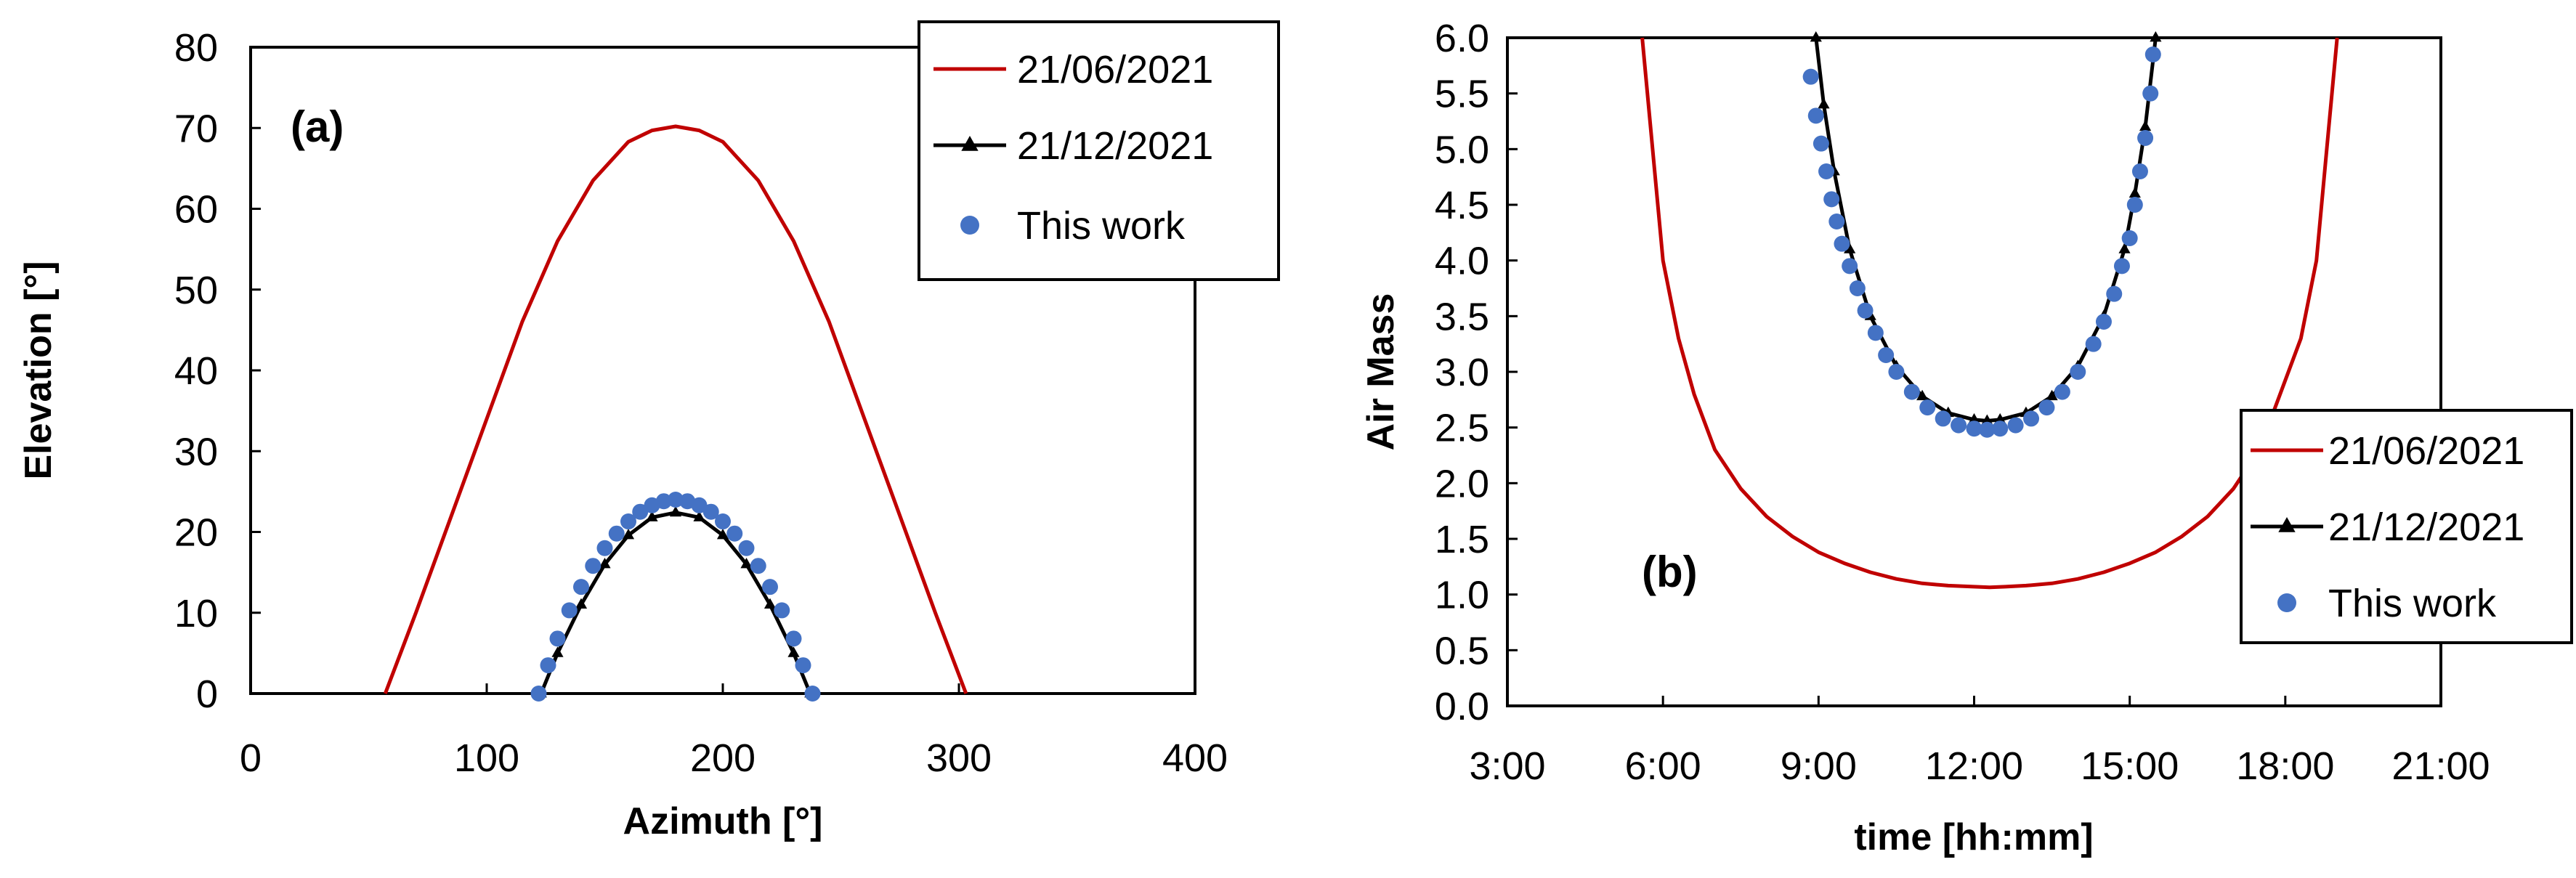 The width and height of the screenshot is (2576, 878). Describe the element at coordinates (1195, 758) in the screenshot. I see `x-tick-label: 400` at that location.